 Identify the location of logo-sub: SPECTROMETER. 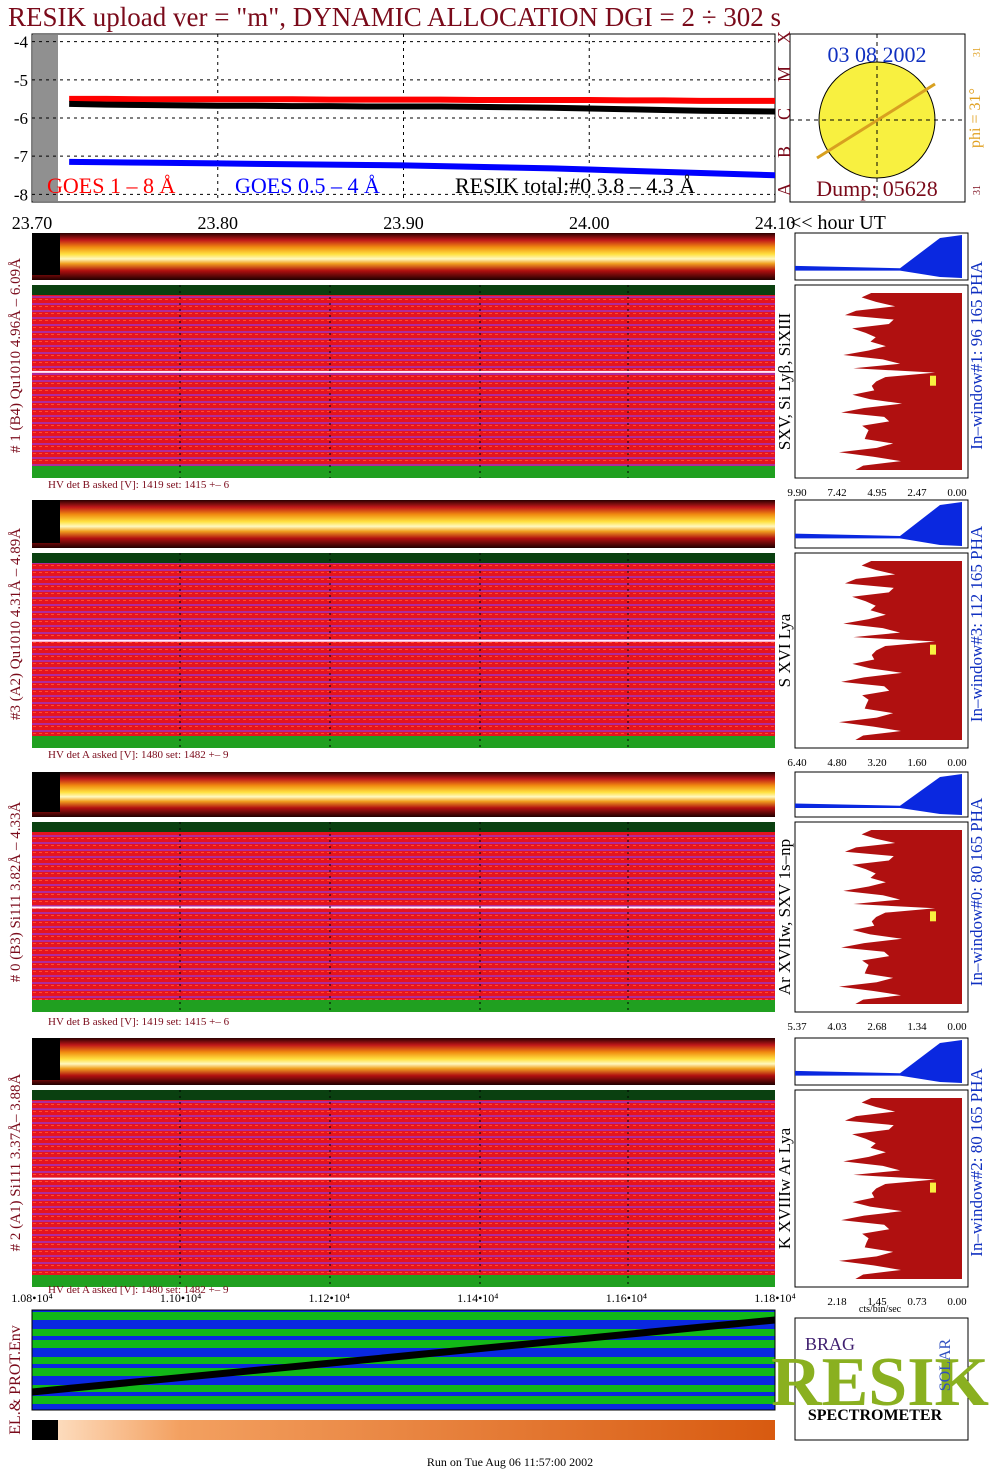
(875, 1415).